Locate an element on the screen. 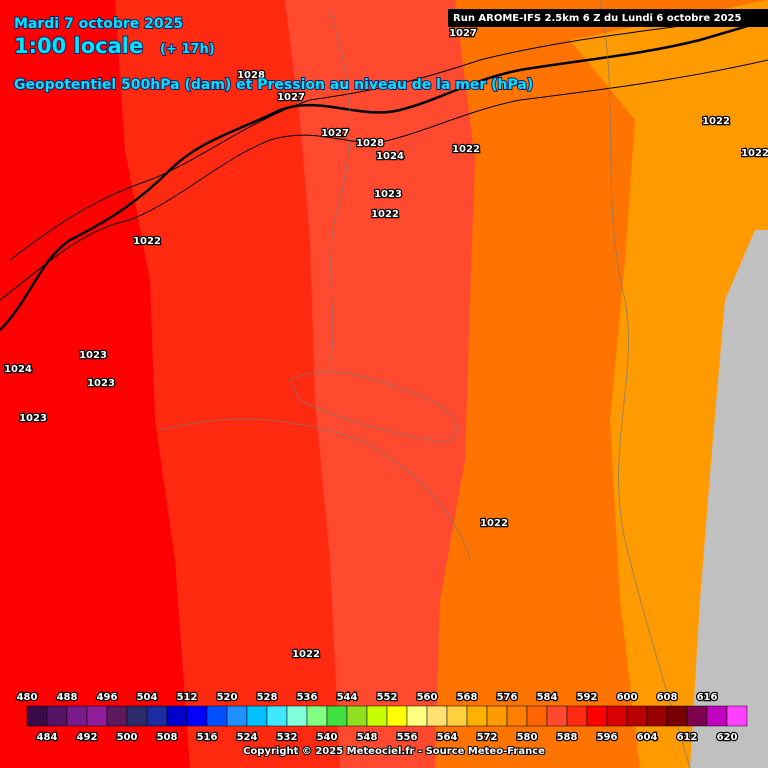 This screenshot has width=768, height=768. legend-label: 504 is located at coordinates (147, 697).